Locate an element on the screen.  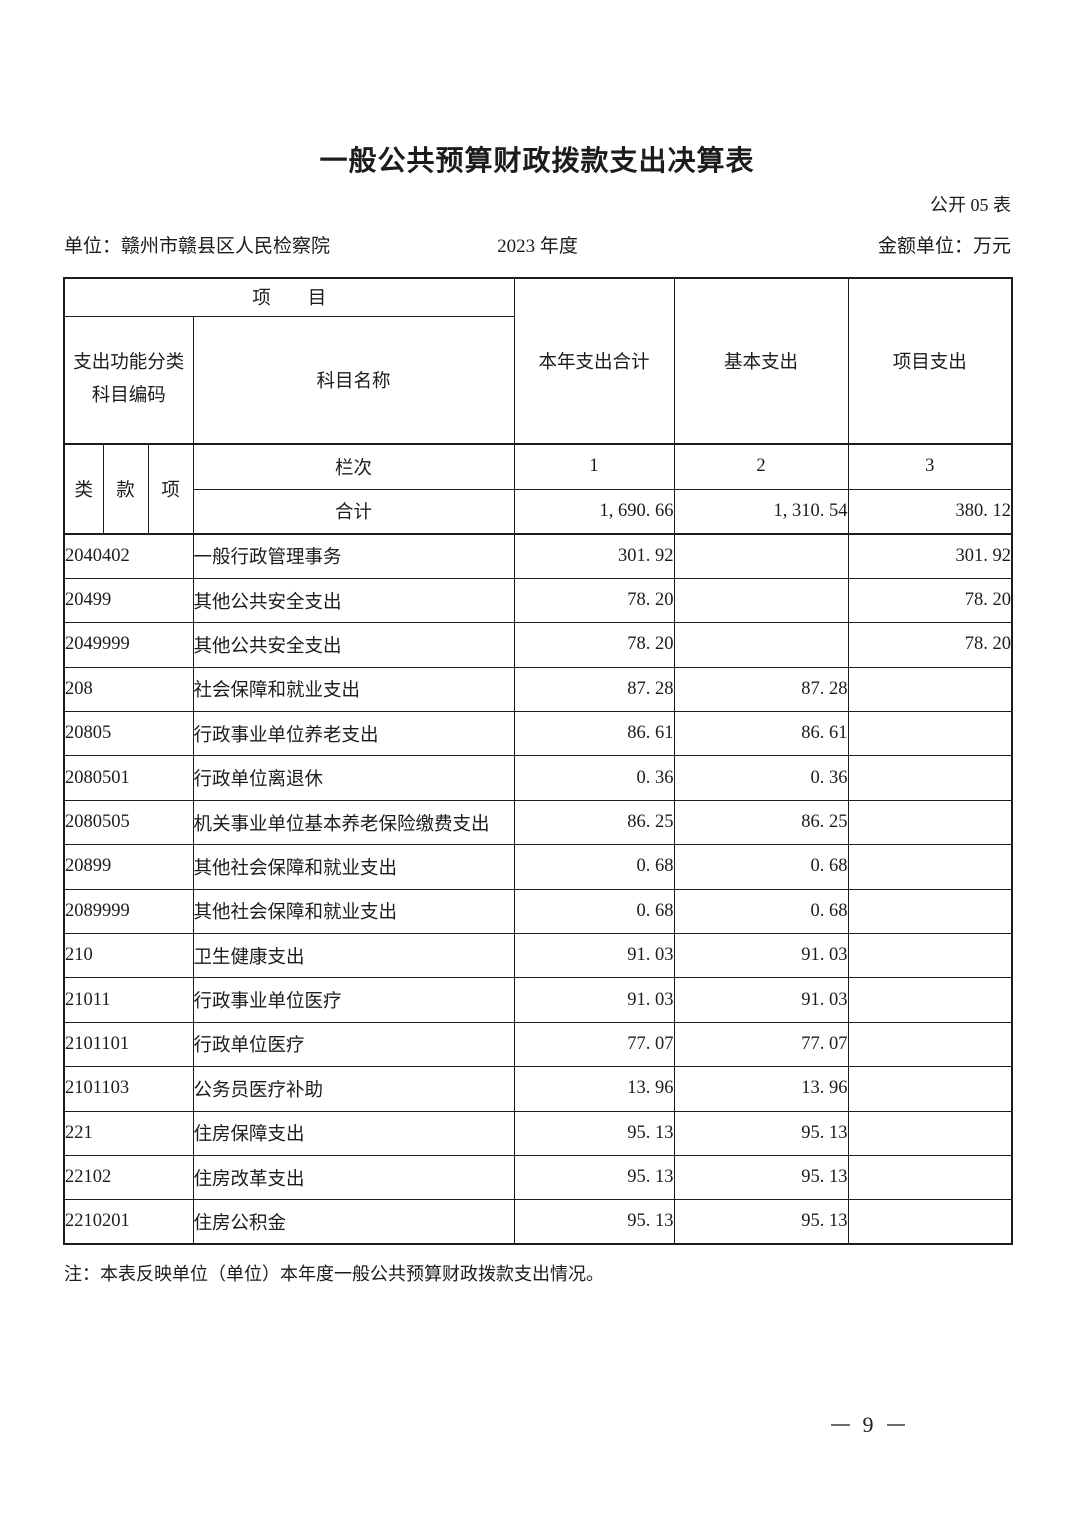
column-index-2: 2 is located at coordinates (761, 466).